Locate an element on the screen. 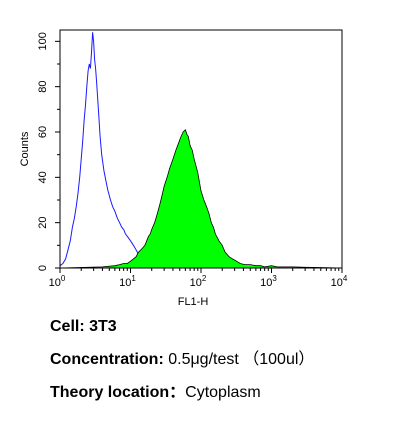 Image resolution: width=400 pixels, height=430 pixels. y-axis-title: Counts is located at coordinates (25, 148).